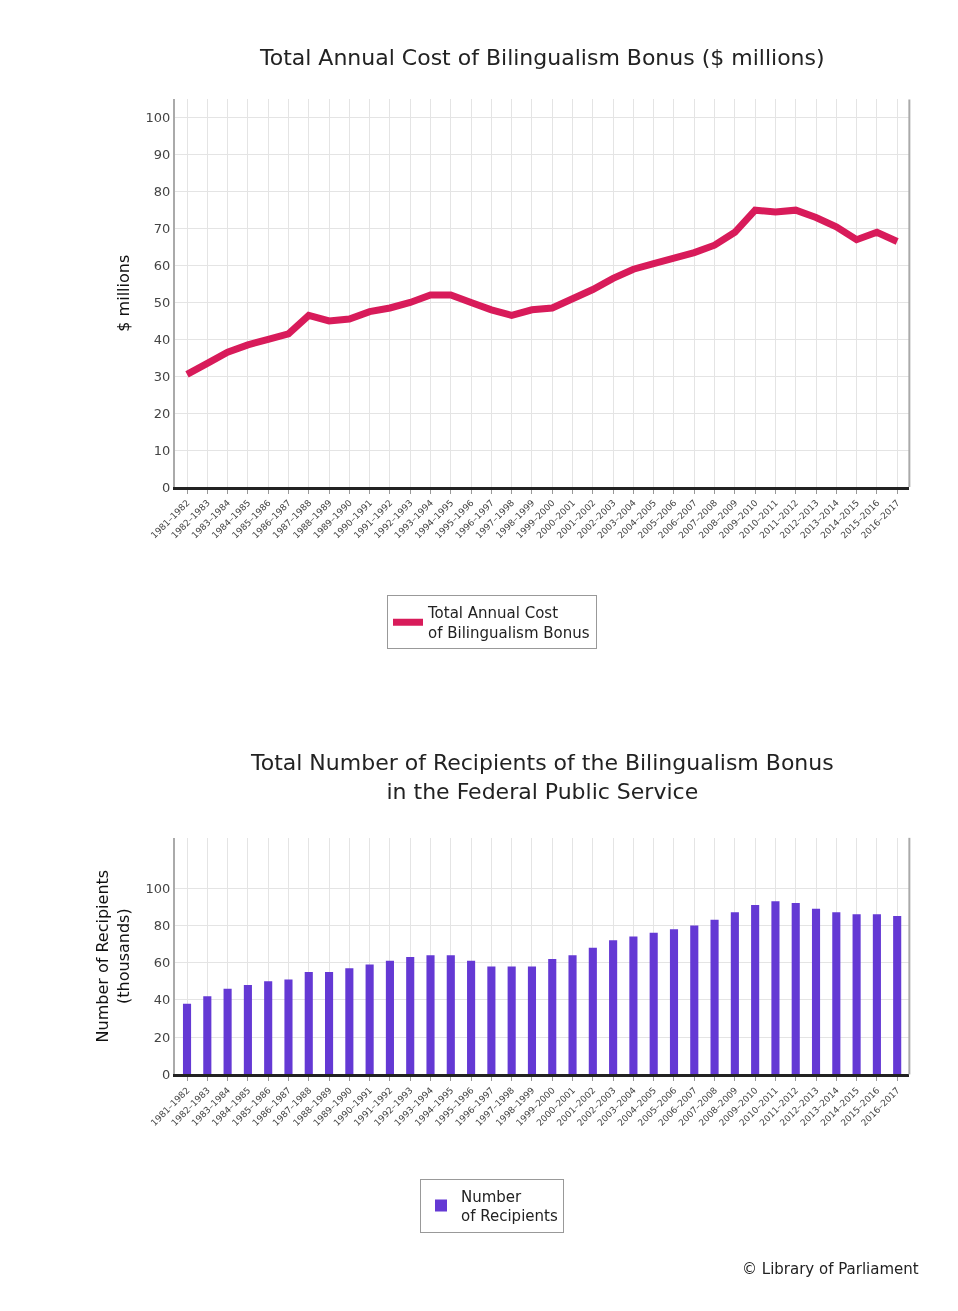 The image size is (958, 1311). Describe the element at coordinates (508, 623) in the screenshot. I see `legend-label: Total Annual Cost of Bilingualism Bonus` at that location.